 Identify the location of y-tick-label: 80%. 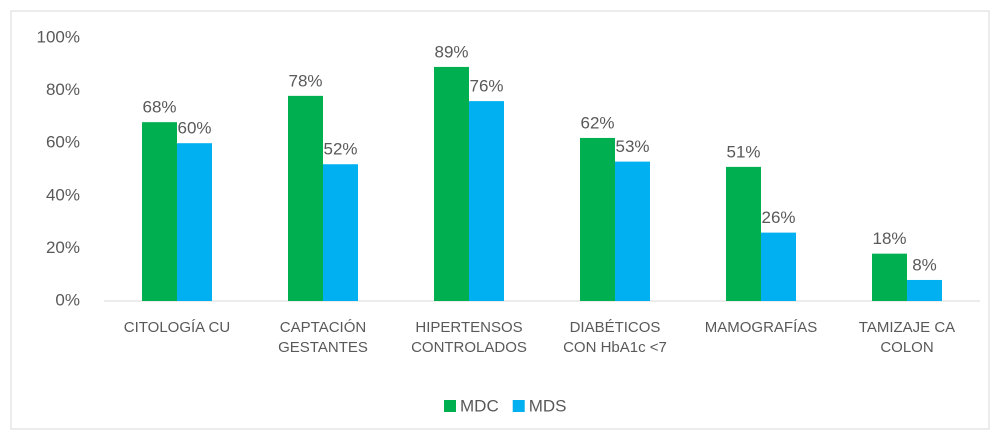
(63, 89).